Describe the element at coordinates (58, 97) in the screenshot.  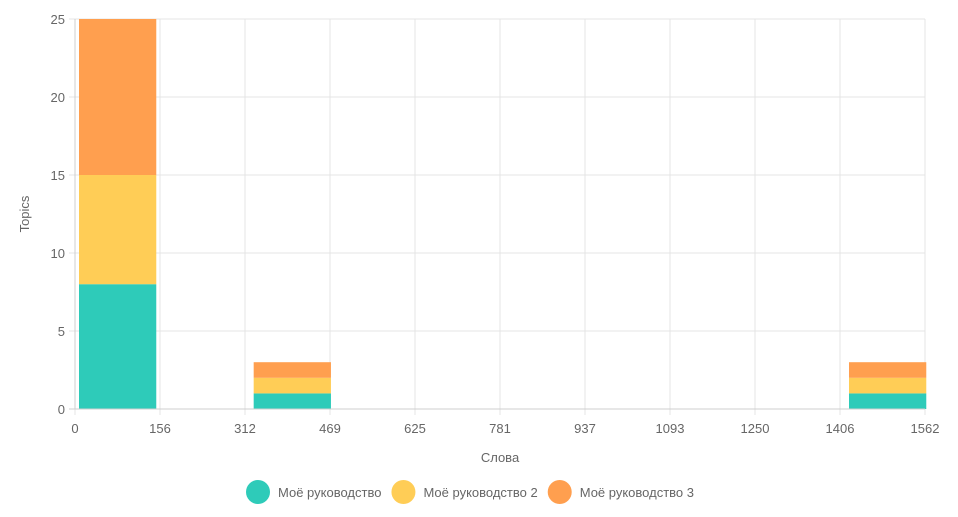
I see `y-tick-label: 20` at that location.